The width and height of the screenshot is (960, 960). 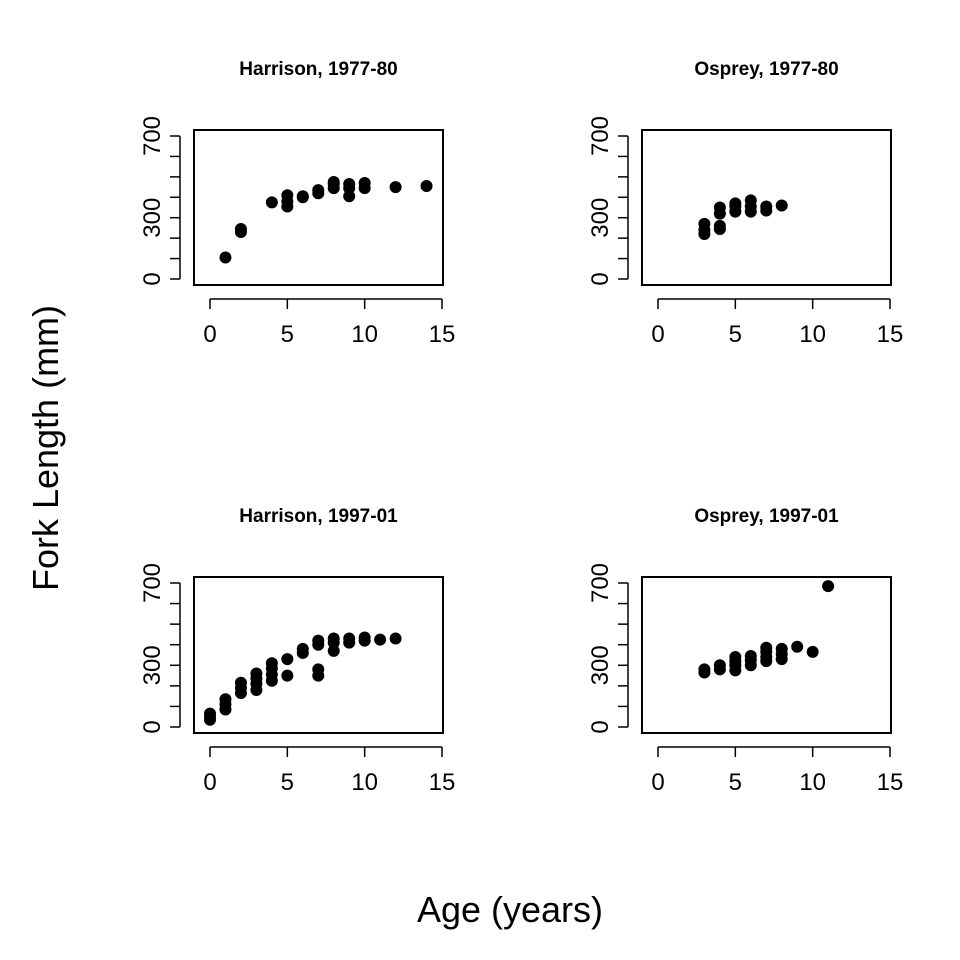 I want to click on panel-title: Osprey, 1977-80, so click(x=766, y=69).